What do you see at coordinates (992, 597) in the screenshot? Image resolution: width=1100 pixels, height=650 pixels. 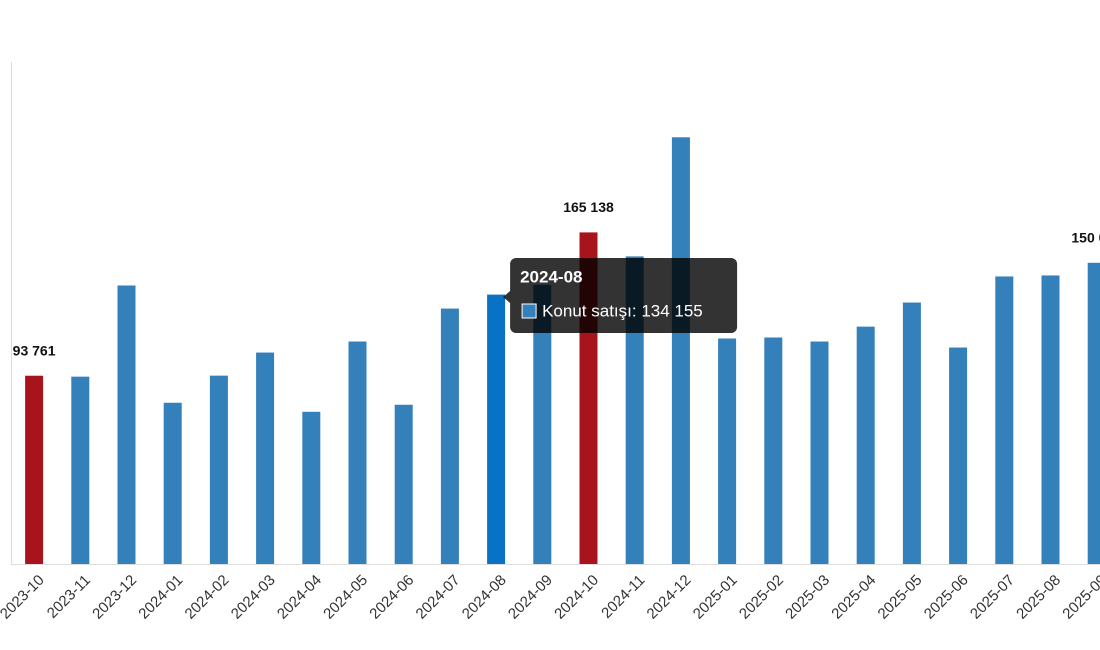 I see `x-tick-label: 2025-07` at bounding box center [992, 597].